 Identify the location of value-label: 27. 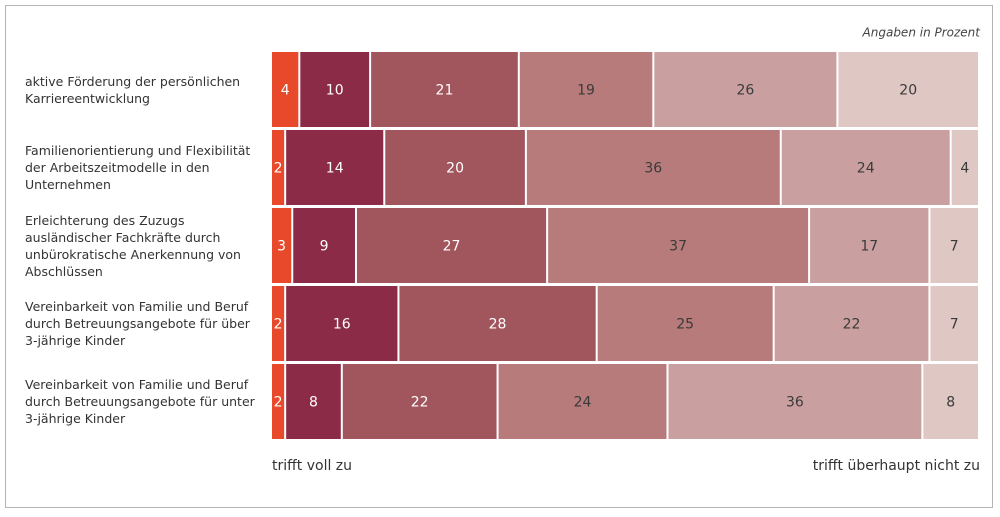
(452, 247).